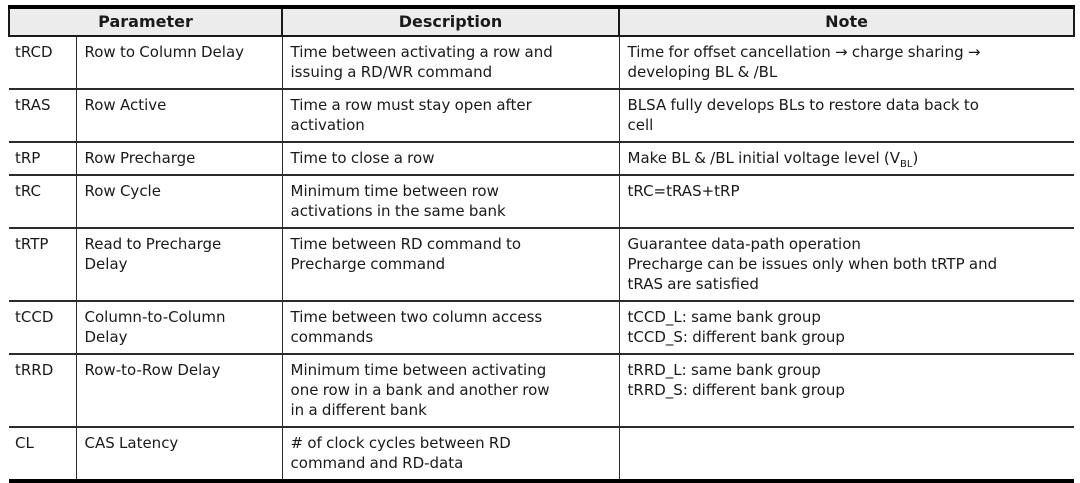 The height and width of the screenshot is (483, 1080). Describe the element at coordinates (145, 21) in the screenshot. I see `column-header-parameter: Parameter` at that location.